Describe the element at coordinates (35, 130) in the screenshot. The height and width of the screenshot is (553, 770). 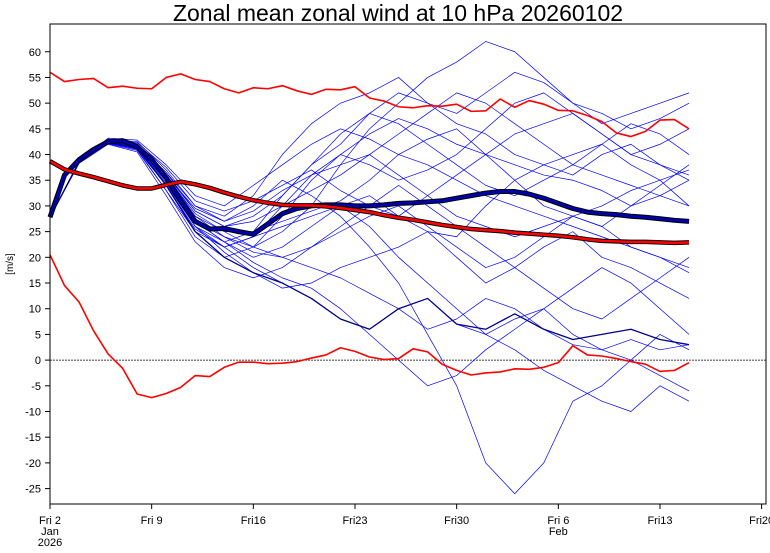
I see `y-tick-label: 45` at that location.